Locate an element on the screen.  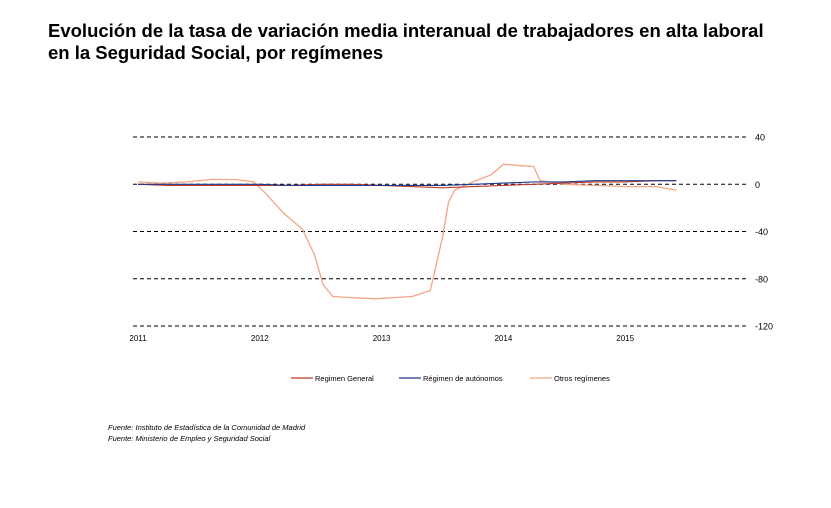
x-tick-label: 2013 is located at coordinates (382, 338).